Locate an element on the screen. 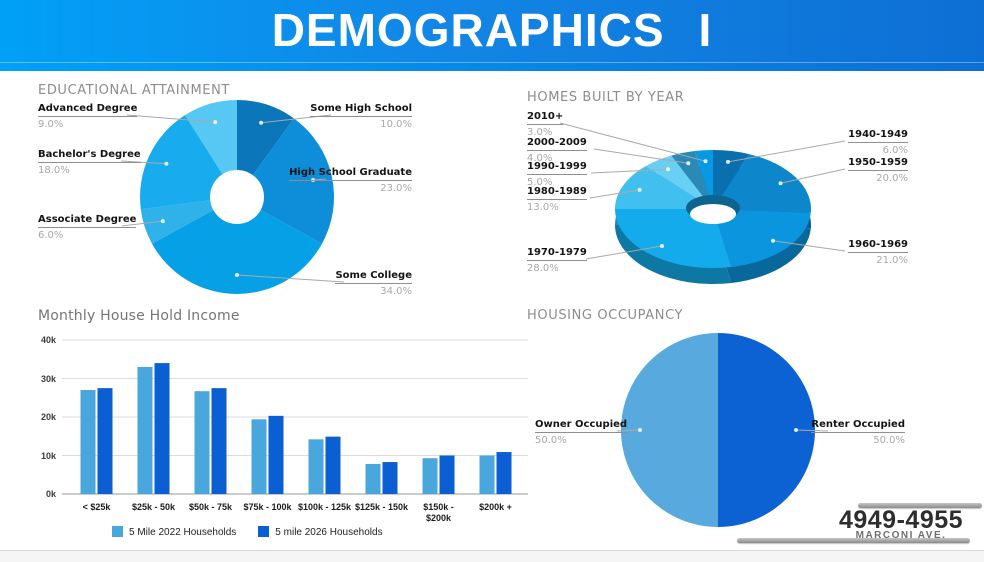 The height and width of the screenshot is (562, 984). callout-bachelor-s-degree: Bachelor's Degree 18.0% is located at coordinates (89, 162).